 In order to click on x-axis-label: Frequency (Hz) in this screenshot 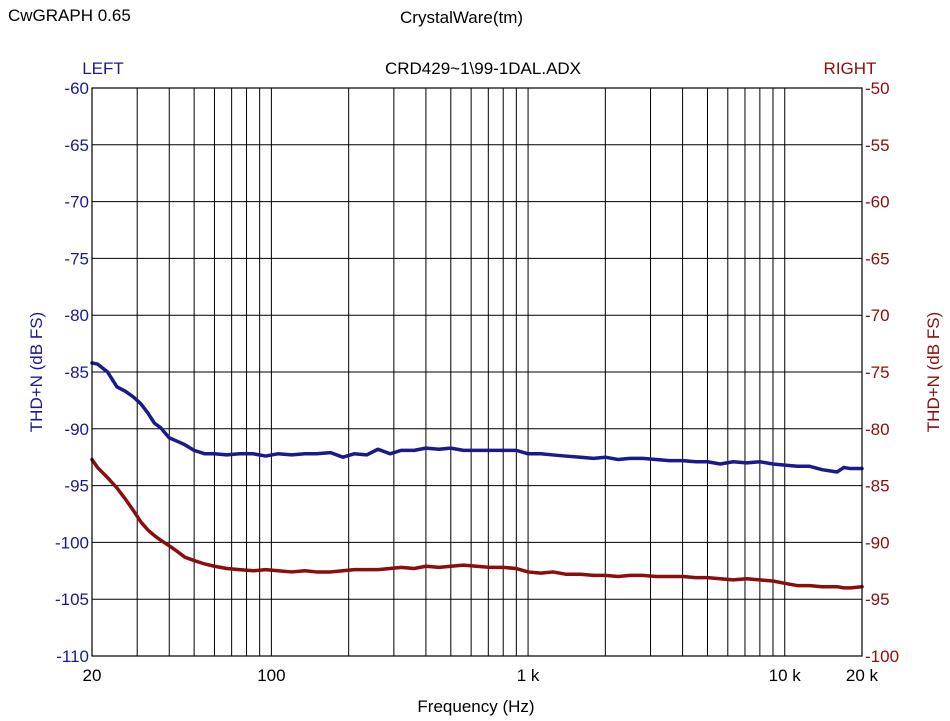, I will do `click(475, 706)`.